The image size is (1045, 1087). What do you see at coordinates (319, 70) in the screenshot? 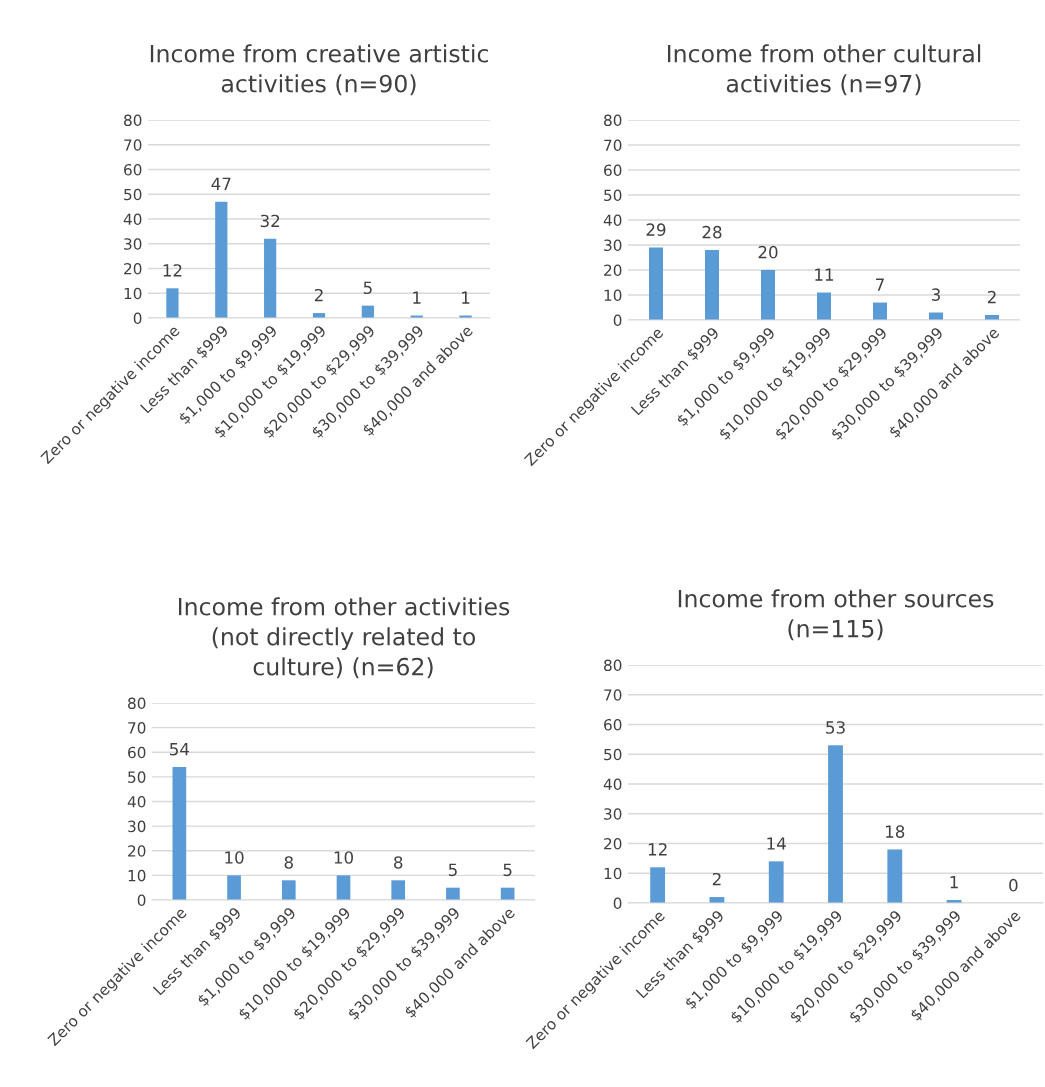
I see `chart-title: Income from creative artistic activities (n=90)` at bounding box center [319, 70].